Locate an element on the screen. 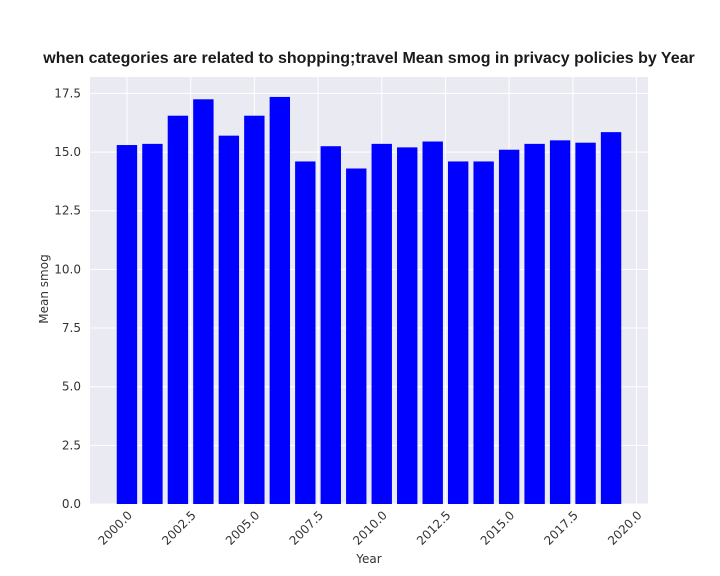  x-tick-label: 2010.0 is located at coordinates (370, 528).